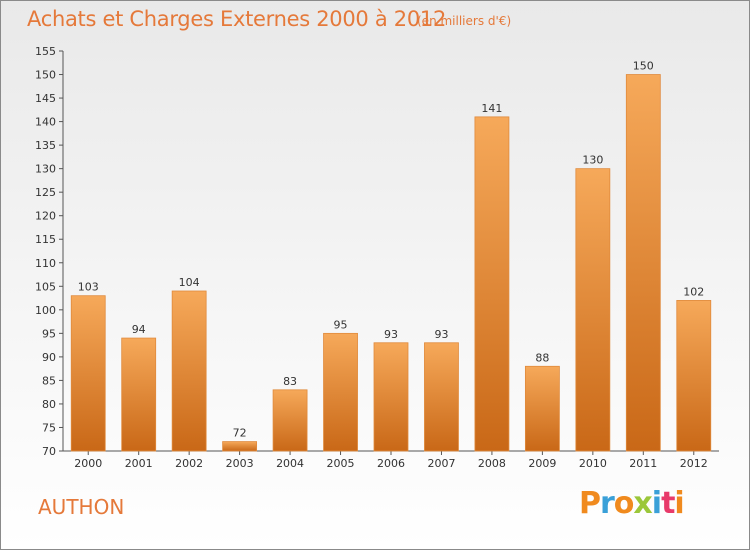 This screenshot has width=750, height=550. What do you see at coordinates (88, 373) in the screenshot?
I see `bar-2000` at bounding box center [88, 373].